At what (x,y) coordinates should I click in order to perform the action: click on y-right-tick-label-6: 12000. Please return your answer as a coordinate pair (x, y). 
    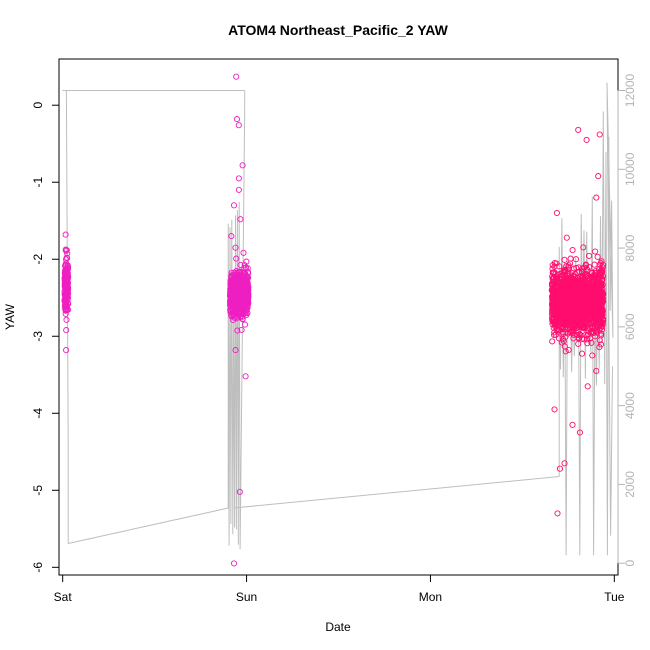
    Looking at the image, I should click on (630, 90).